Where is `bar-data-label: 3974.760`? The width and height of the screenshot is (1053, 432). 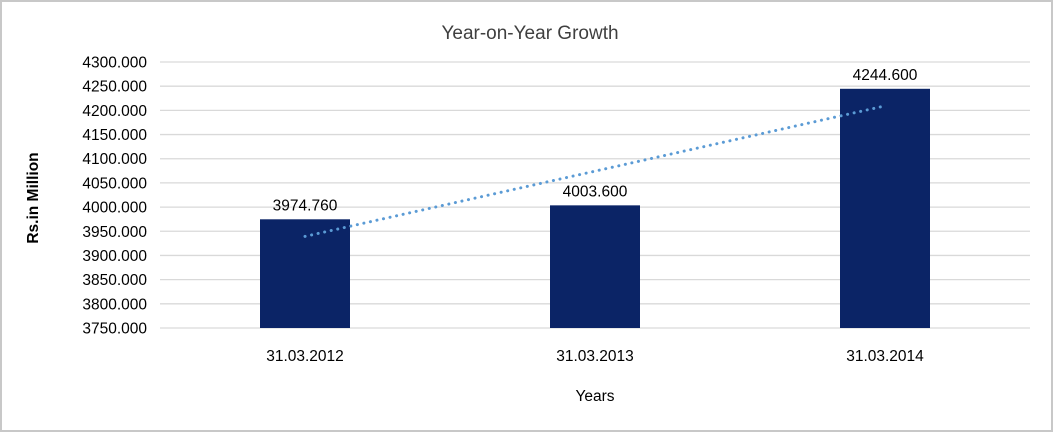 bar-data-label: 3974.760 is located at coordinates (305, 205).